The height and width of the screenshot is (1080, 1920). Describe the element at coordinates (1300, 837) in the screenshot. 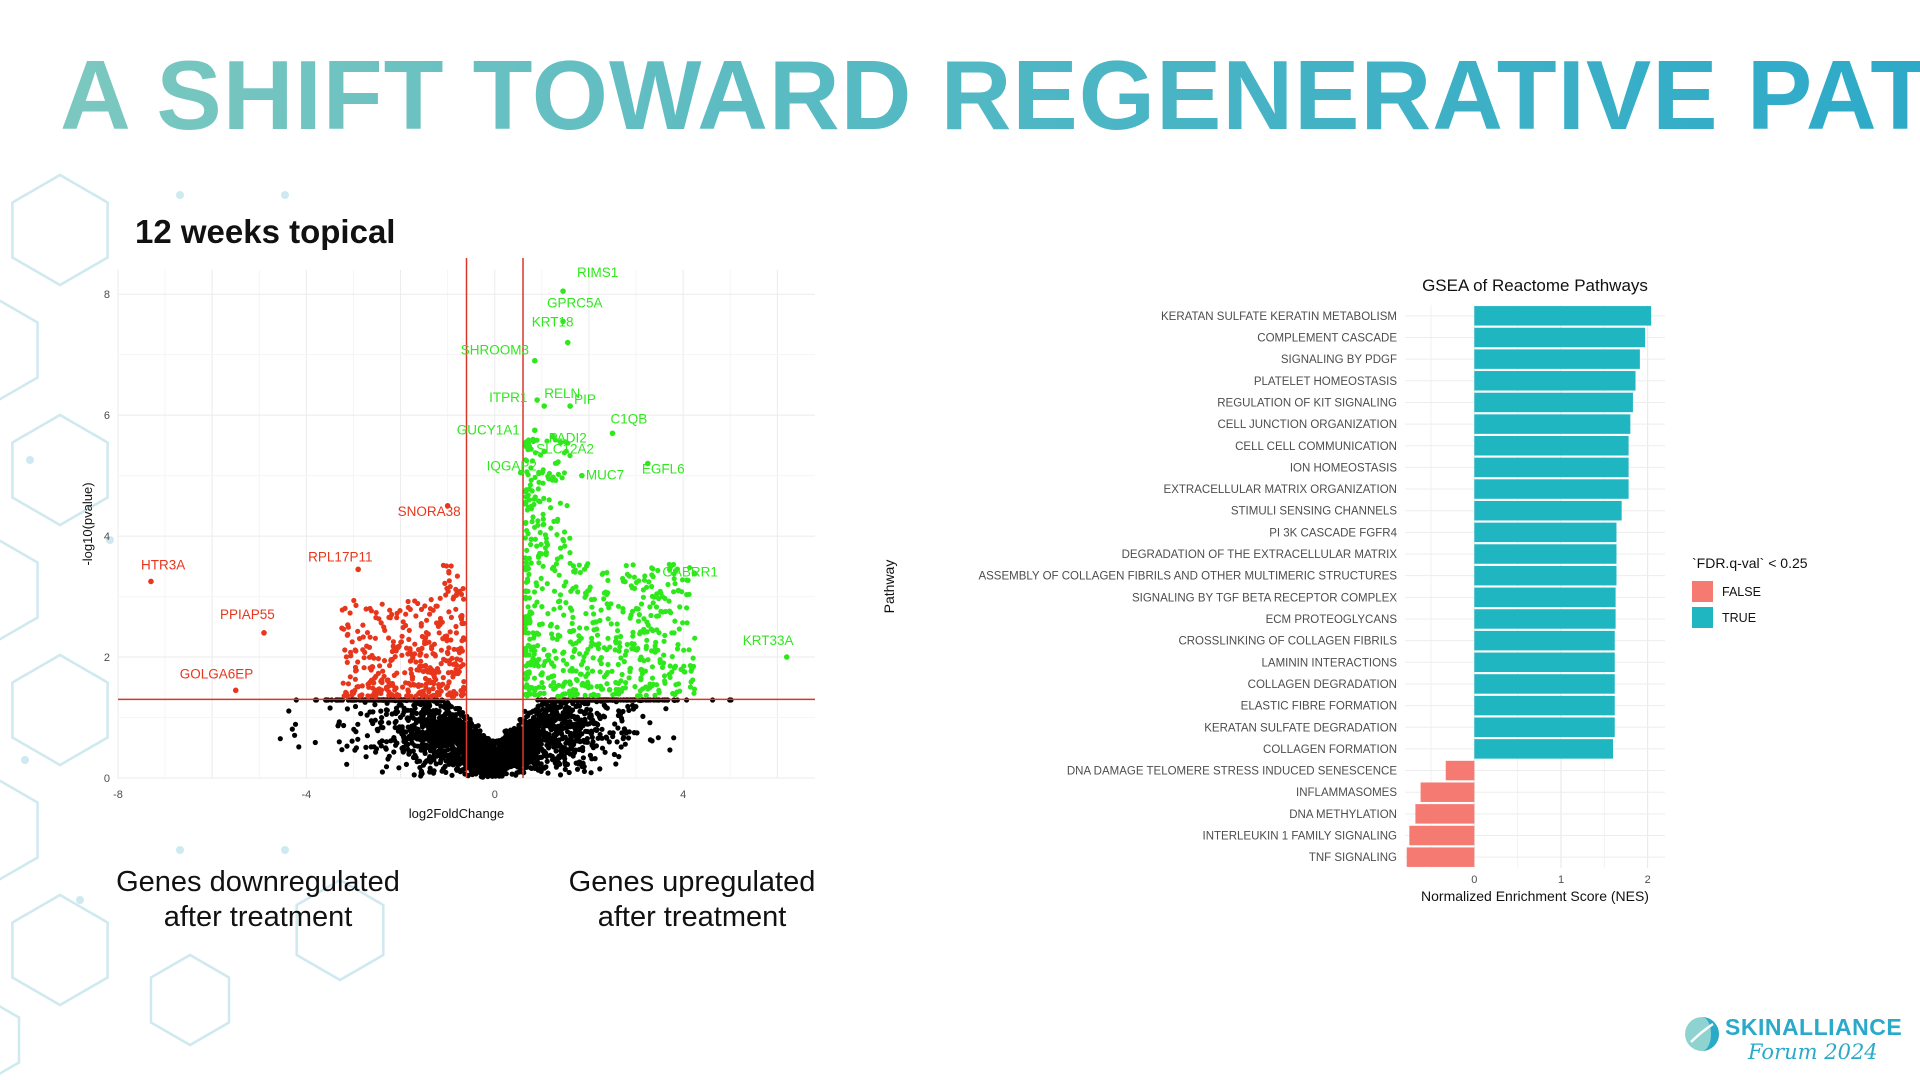

I see `gsea-category-label: INTERLEUKIN 1 FAMILY SIGNALING` at that location.